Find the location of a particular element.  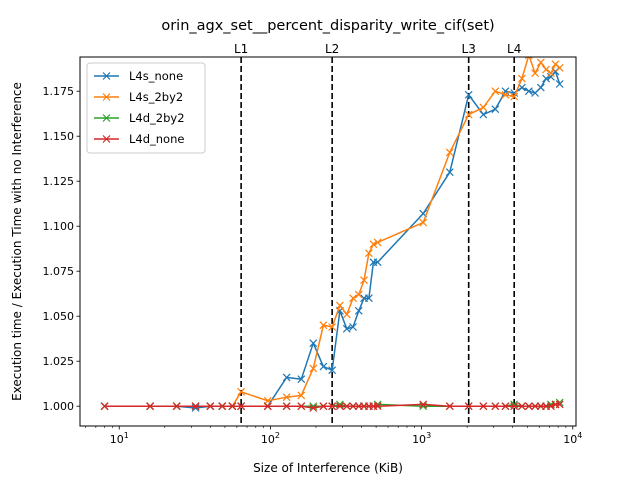

legend-label: L4d_2by2 is located at coordinates (157, 118).